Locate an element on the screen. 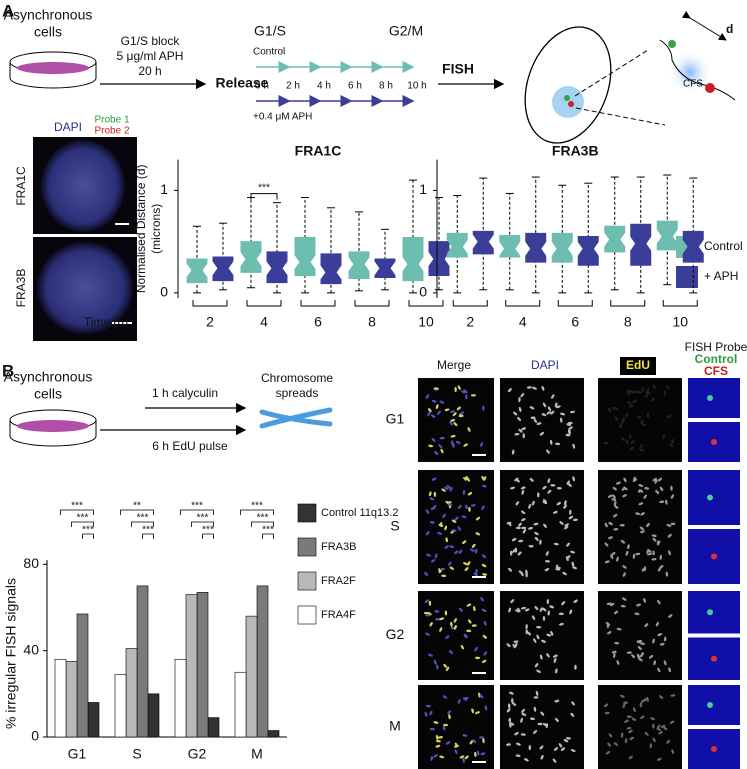 This screenshot has height=769, width=747. legend-label: FRA3B is located at coordinates (338, 547).